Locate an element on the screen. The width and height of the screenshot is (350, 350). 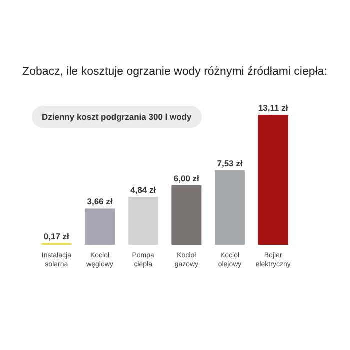
chart-title: Zobacz, ile kosztuje ogrzanie wody różnymi źródłami ciepła: is located at coordinates (175, 72).